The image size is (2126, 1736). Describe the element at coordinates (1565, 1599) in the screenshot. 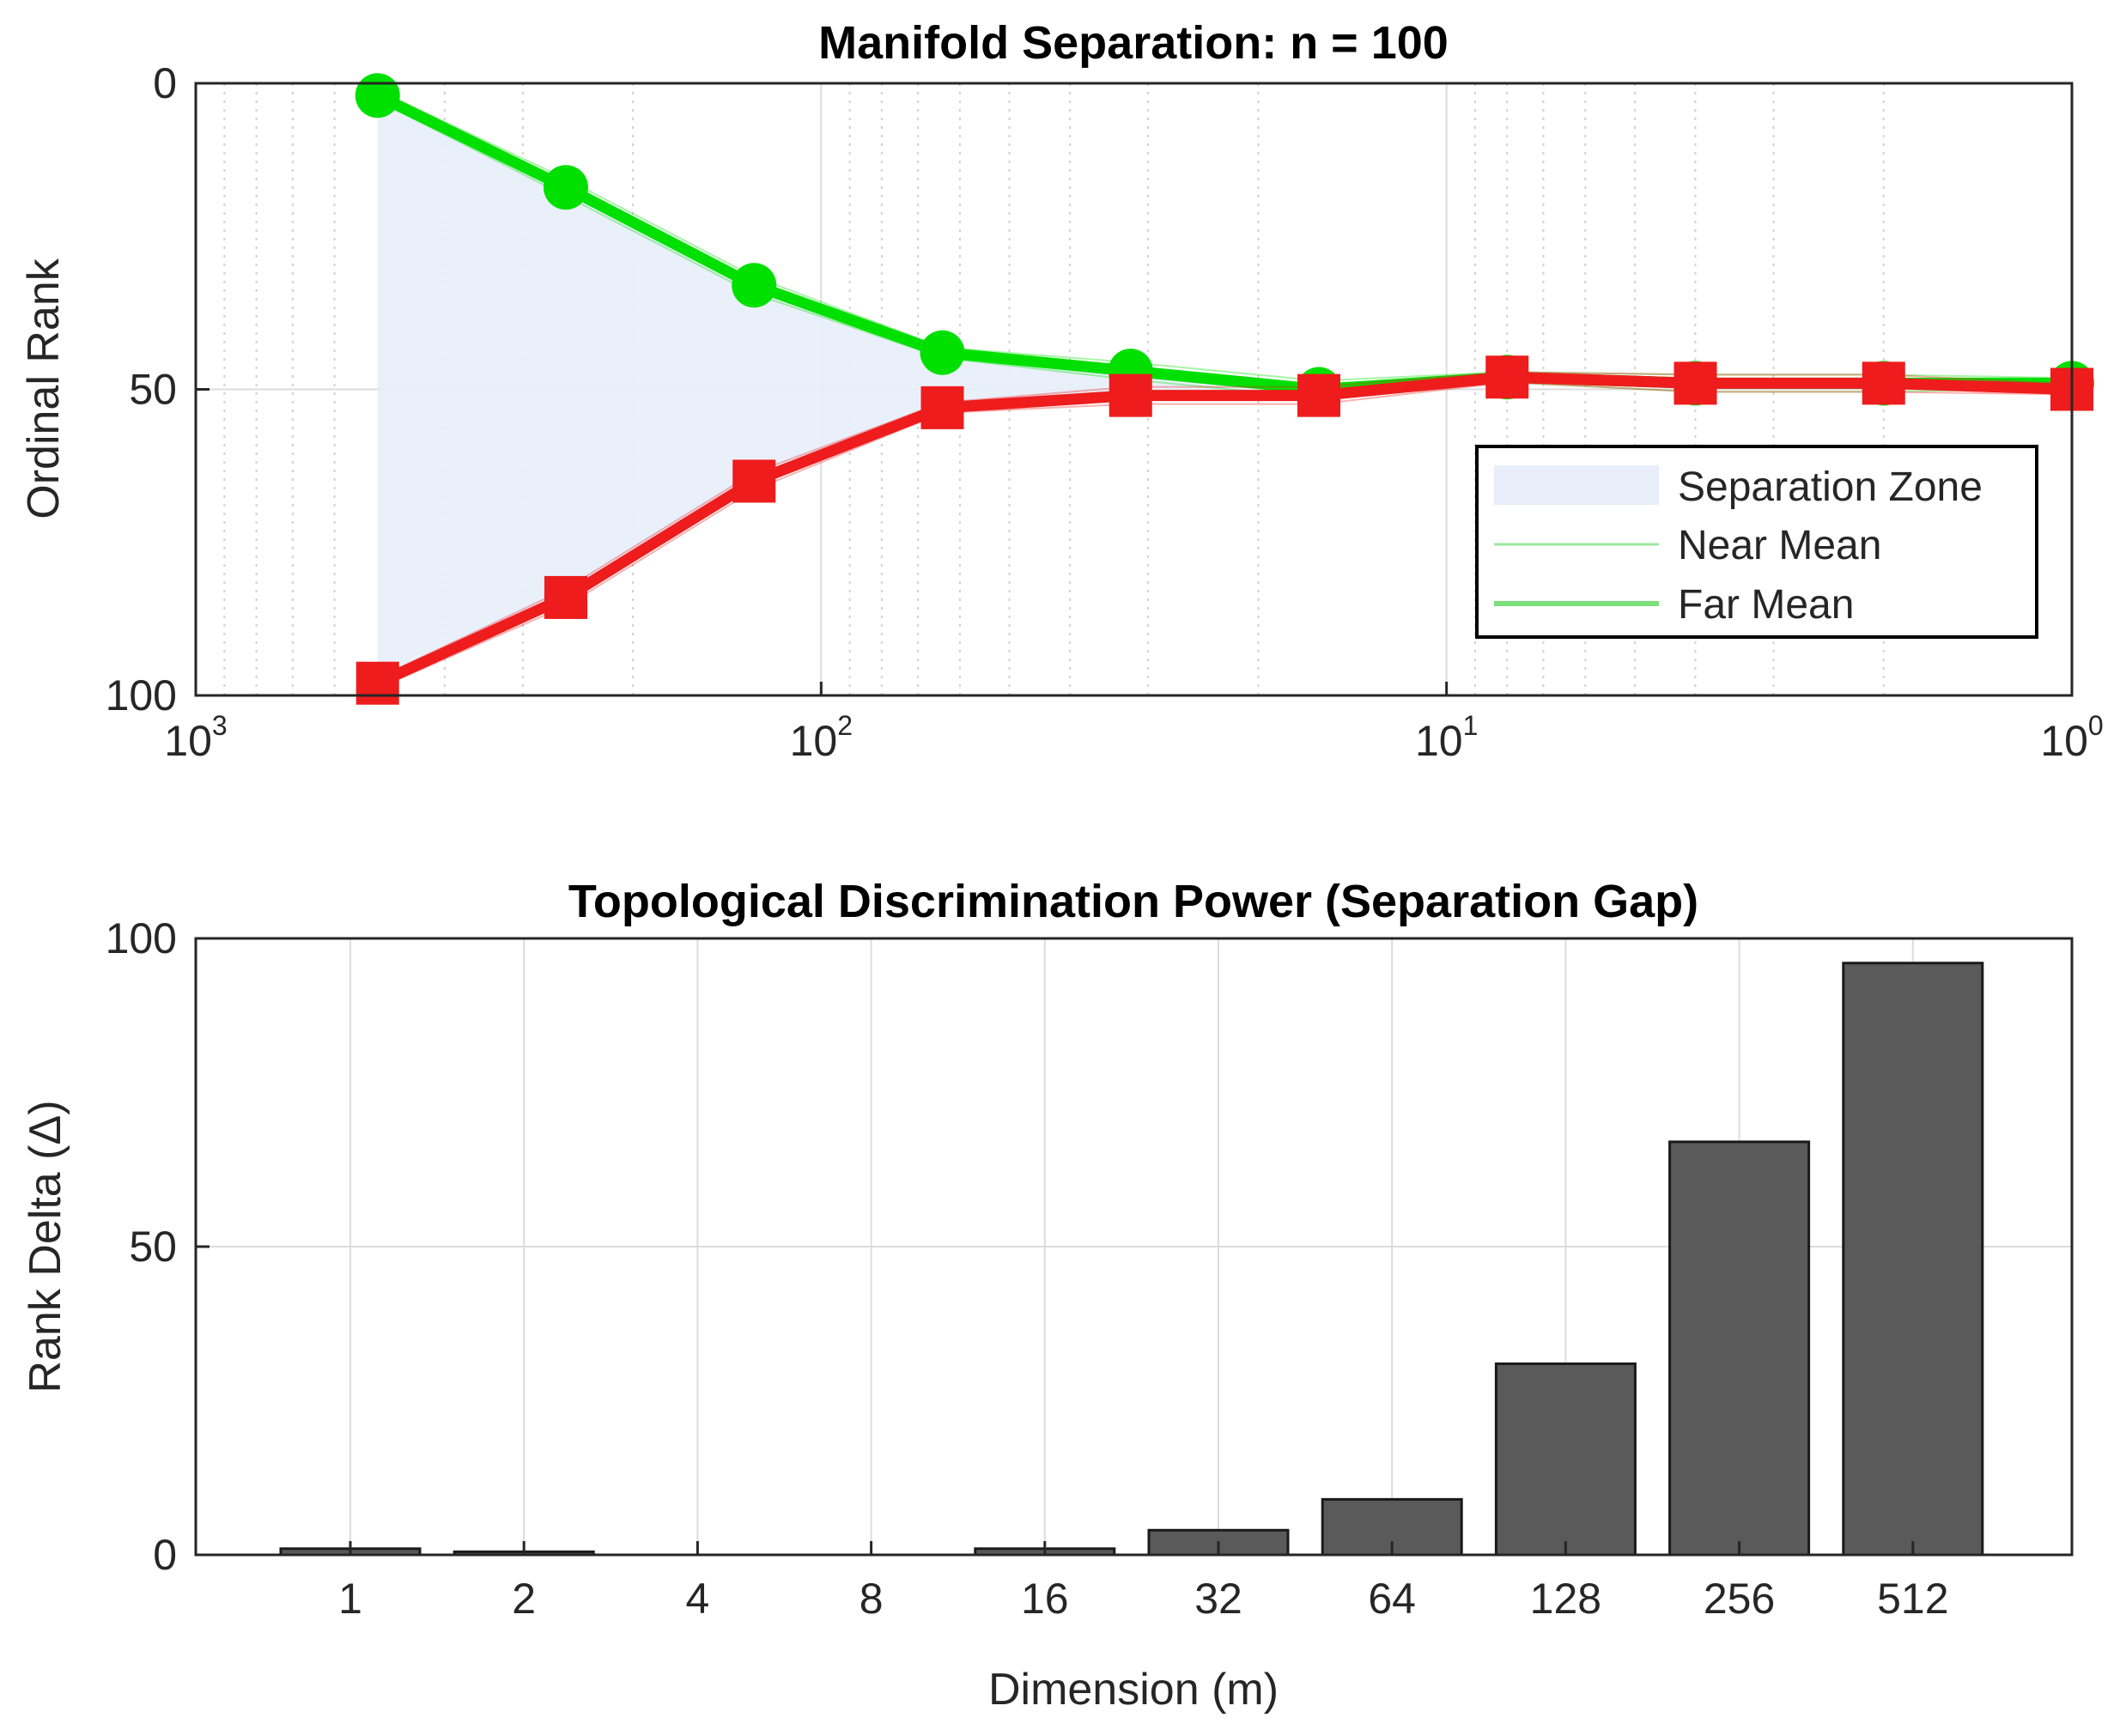

I see `x-tick-label: 128` at that location.